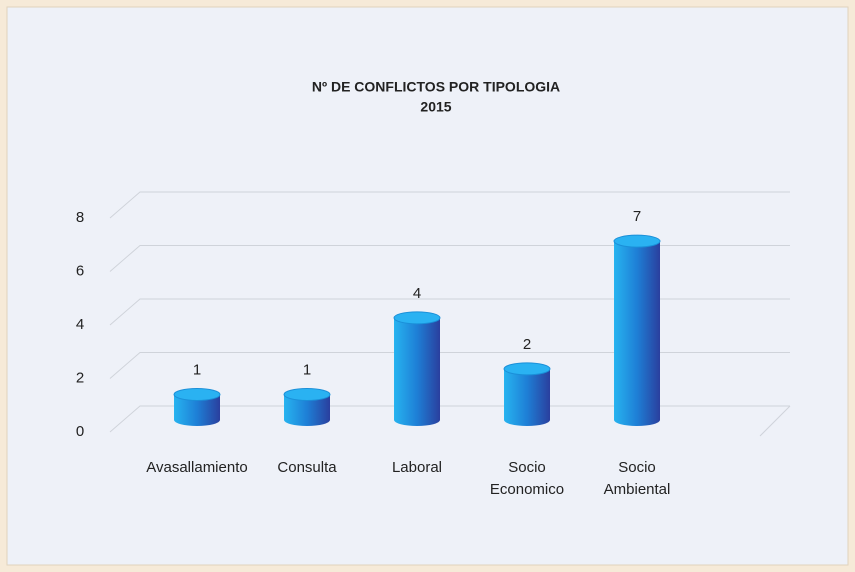 The width and height of the screenshot is (855, 572). I want to click on floor-edge, so click(775, 421).